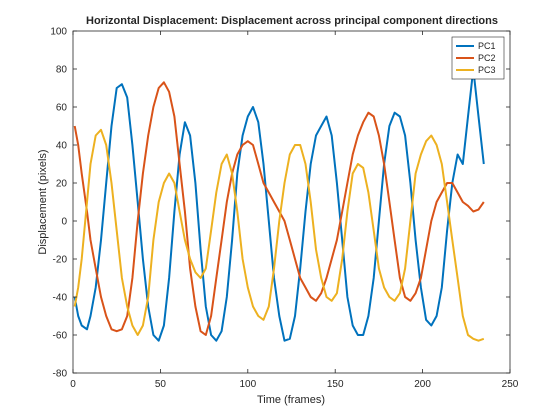 The image size is (560, 420). What do you see at coordinates (487, 58) in the screenshot?
I see `legend-label: PC2` at bounding box center [487, 58].